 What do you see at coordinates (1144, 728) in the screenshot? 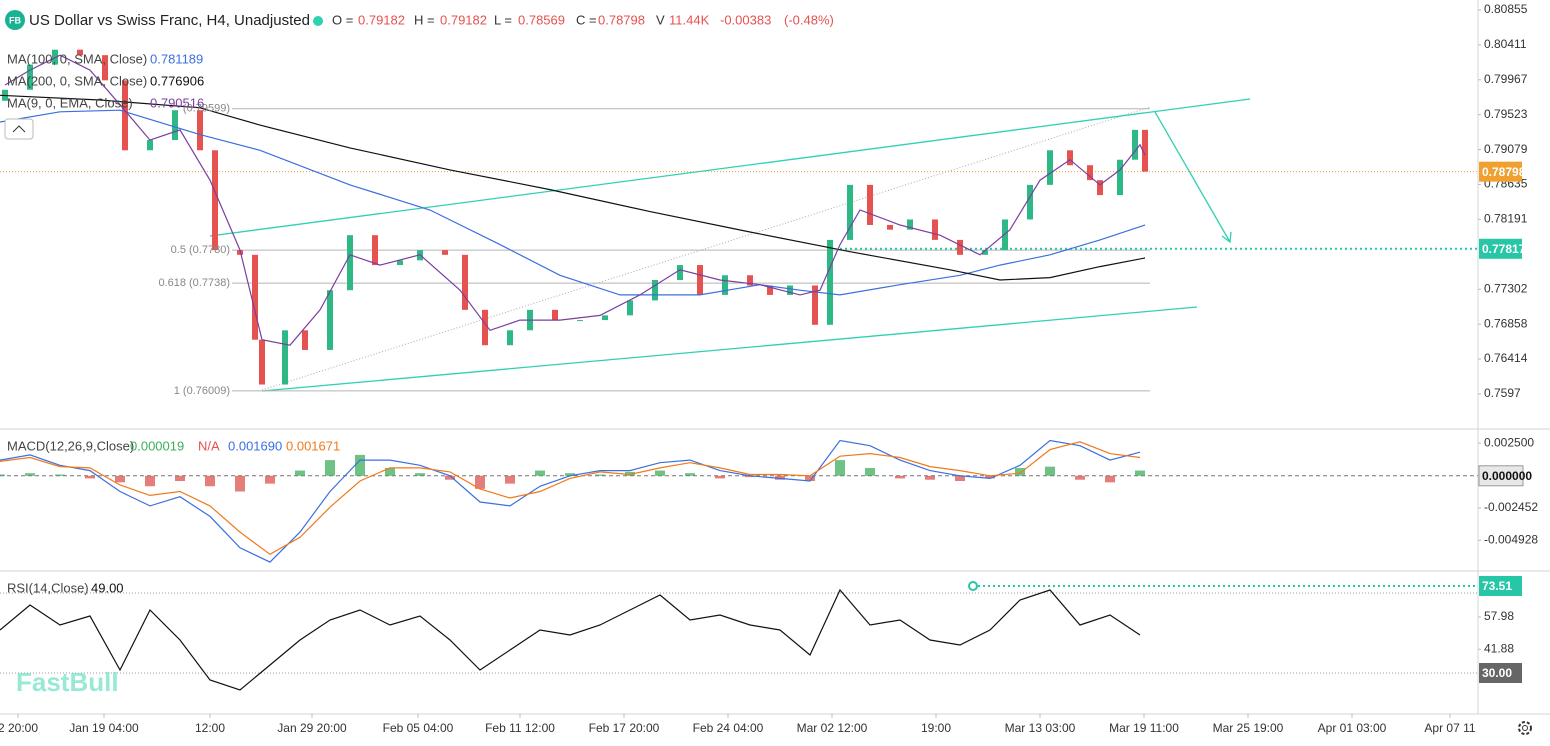
I see `x-tick-label: Mar 19 11:00` at bounding box center [1144, 728].